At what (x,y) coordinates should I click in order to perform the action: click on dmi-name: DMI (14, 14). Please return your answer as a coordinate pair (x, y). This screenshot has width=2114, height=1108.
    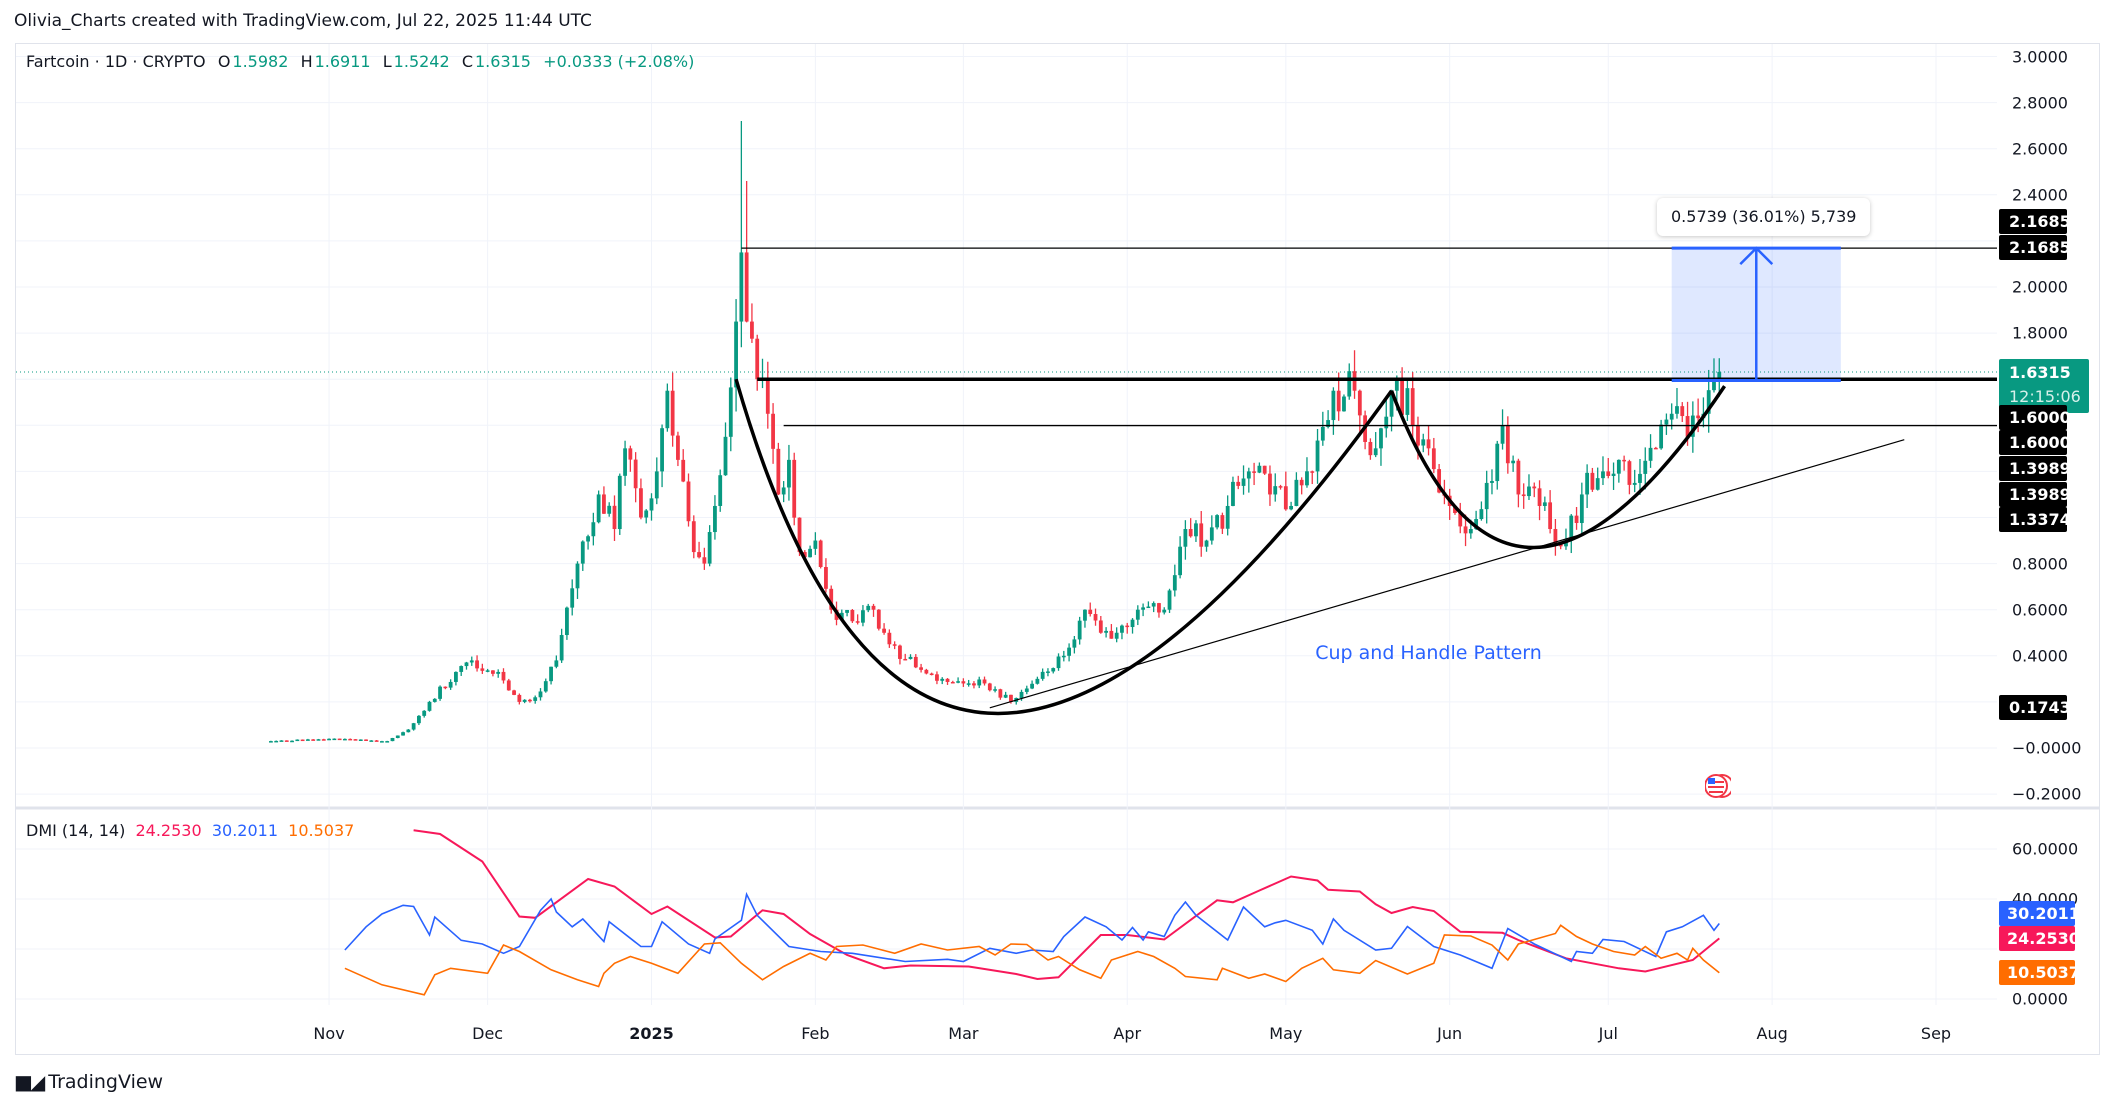
    Looking at the image, I should click on (76, 830).